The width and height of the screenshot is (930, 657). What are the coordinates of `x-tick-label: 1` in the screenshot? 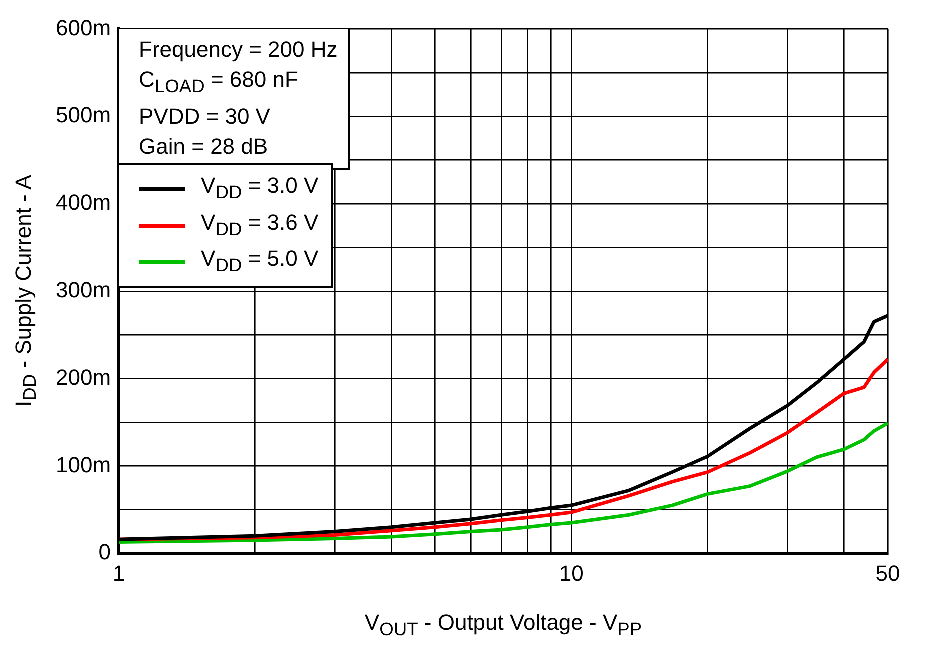 It's located at (119, 573).